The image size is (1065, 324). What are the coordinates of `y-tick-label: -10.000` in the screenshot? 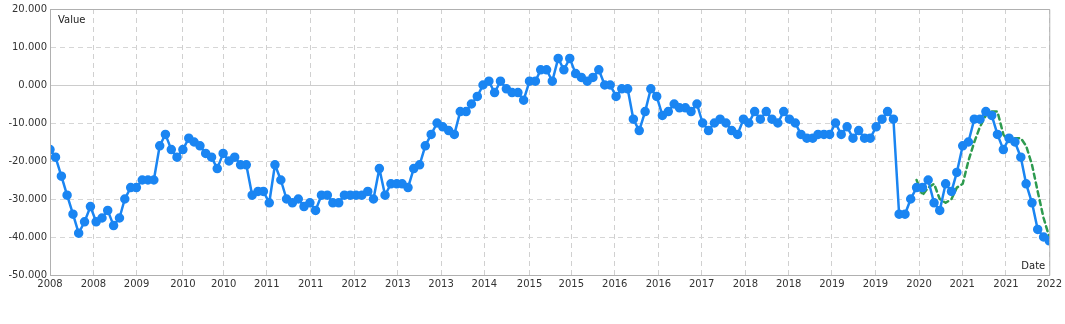 It's located at (27, 122).